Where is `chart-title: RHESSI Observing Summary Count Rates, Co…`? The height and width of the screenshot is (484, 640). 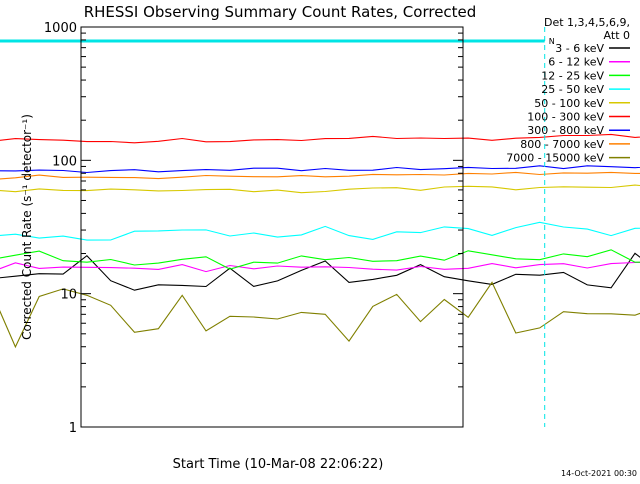 chart-title: RHESSI Observing Summary Count Rates, Co… is located at coordinates (280, 12).